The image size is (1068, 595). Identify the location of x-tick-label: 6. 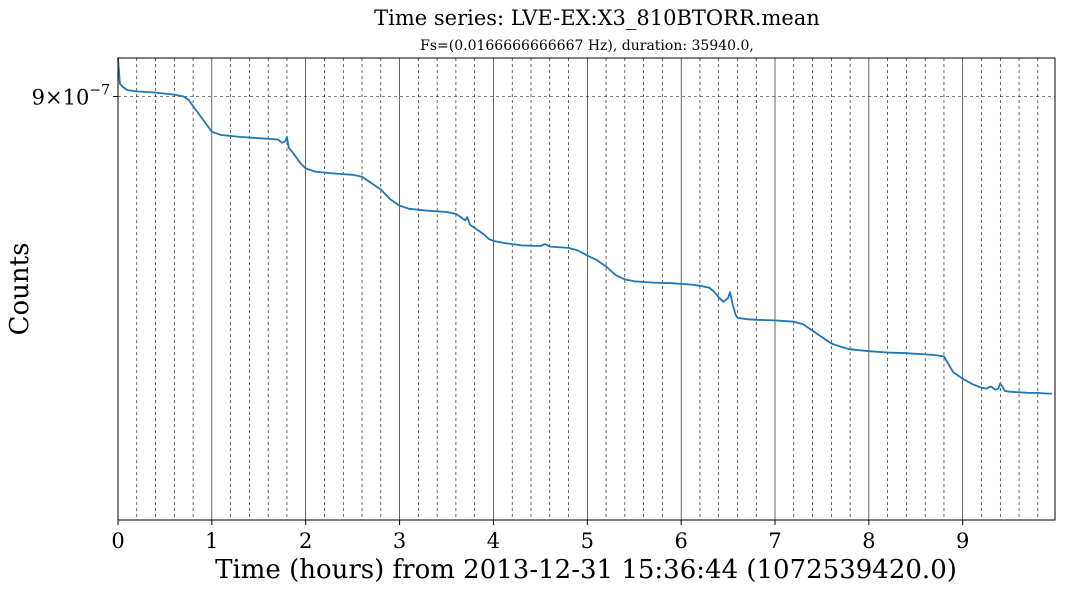
(680, 541).